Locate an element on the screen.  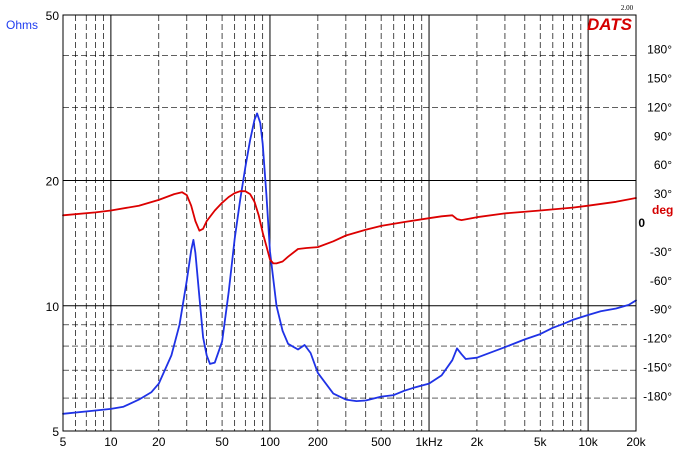
x-tick-label: 50 is located at coordinates (222, 442).